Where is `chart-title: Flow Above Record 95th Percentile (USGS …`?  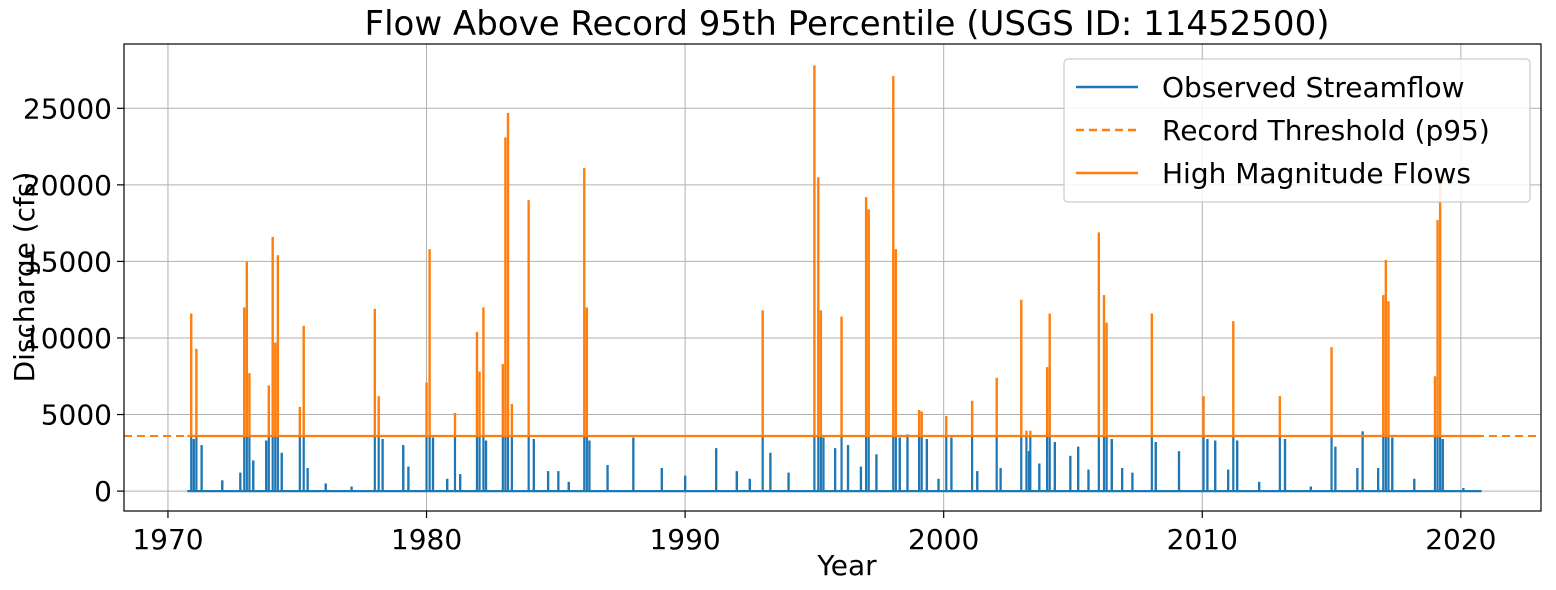
chart-title: Flow Above Record 95th Percentile (USGS … is located at coordinates (847, 24).